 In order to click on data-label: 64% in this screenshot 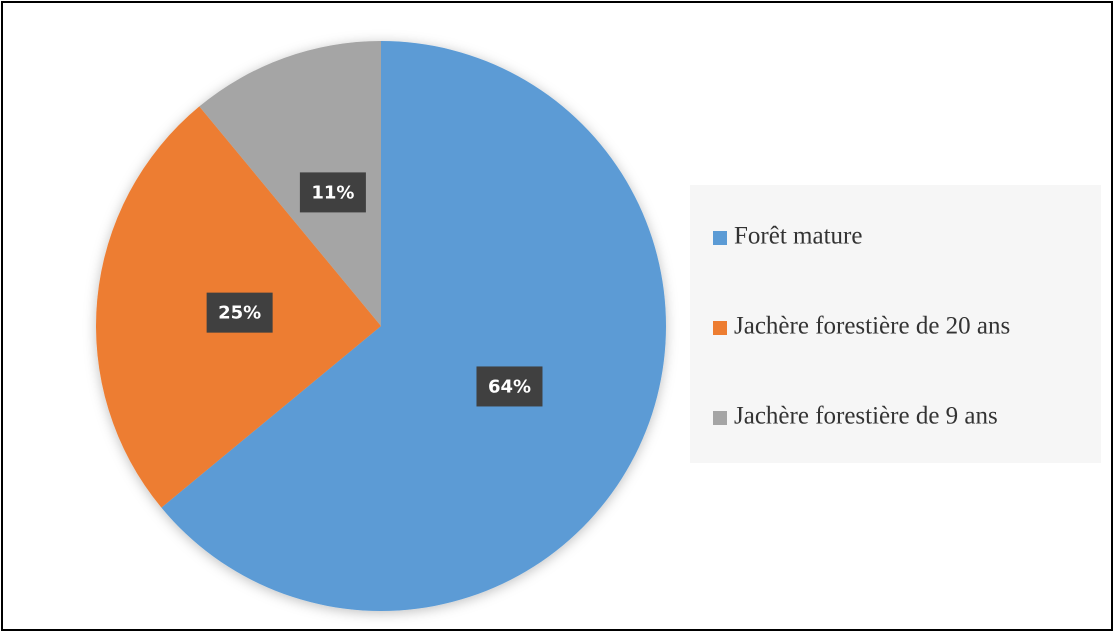, I will do `click(509, 386)`.